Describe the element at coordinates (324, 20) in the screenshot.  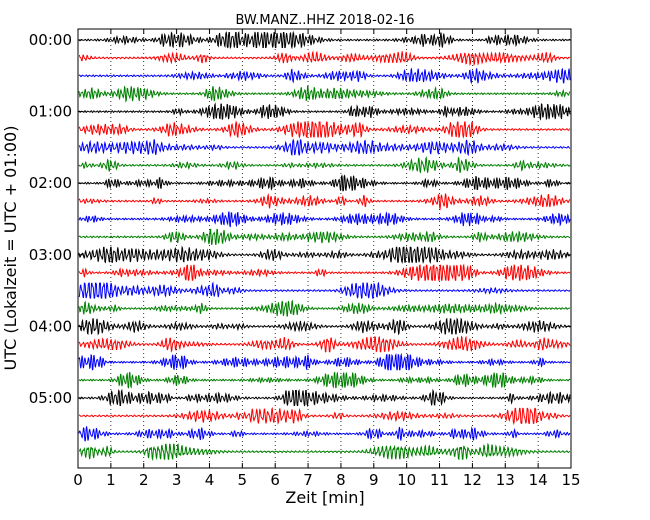
I see `chart-title: BW.MANZ..HHZ 2018-02-16` at that location.